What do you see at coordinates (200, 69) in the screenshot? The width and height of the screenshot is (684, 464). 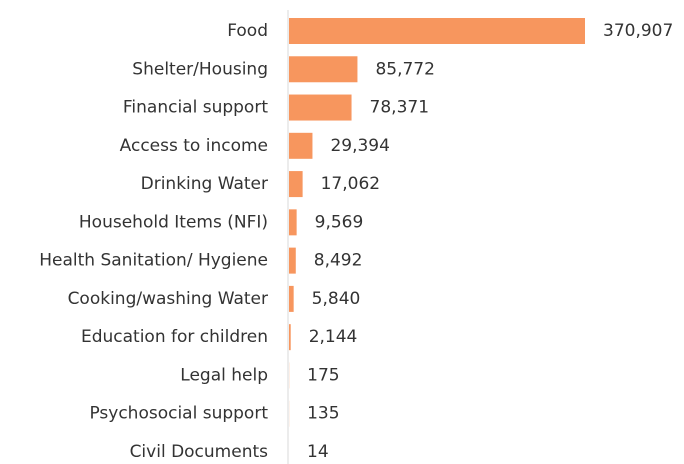 I see `category-label: Shelter/Housing` at bounding box center [200, 69].